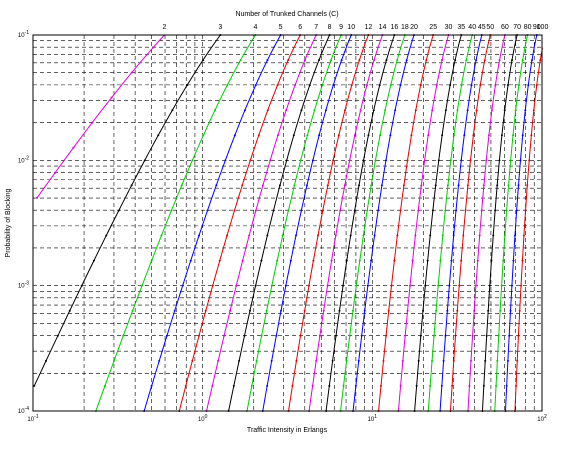  I want to click on y-tick-exponent: -4, so click(27, 409).